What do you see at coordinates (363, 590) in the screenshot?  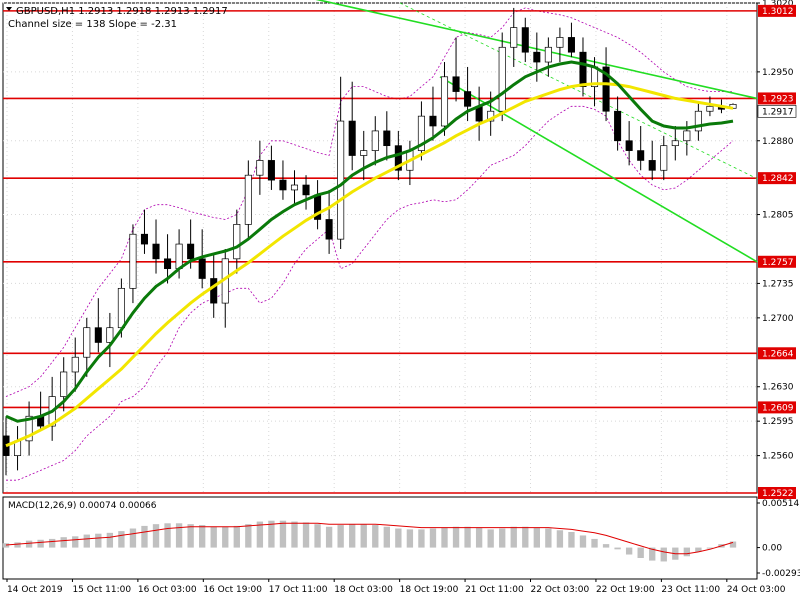 I see `time-tick-label: 18 Oct 03:00` at bounding box center [363, 590].